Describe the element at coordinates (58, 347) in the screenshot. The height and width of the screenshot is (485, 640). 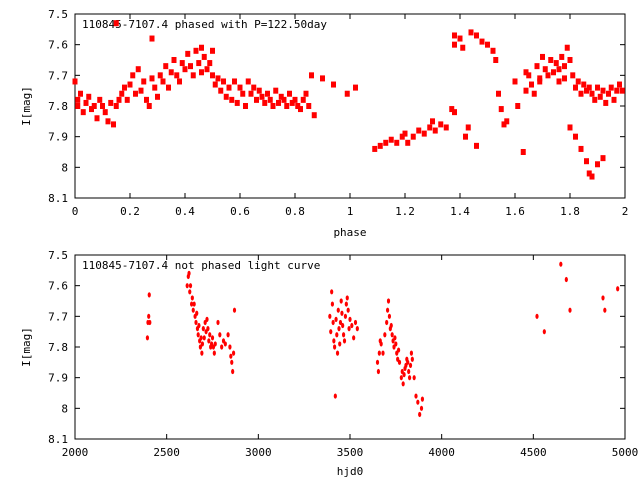
I see `y-tick-label: 7.8` at that location.